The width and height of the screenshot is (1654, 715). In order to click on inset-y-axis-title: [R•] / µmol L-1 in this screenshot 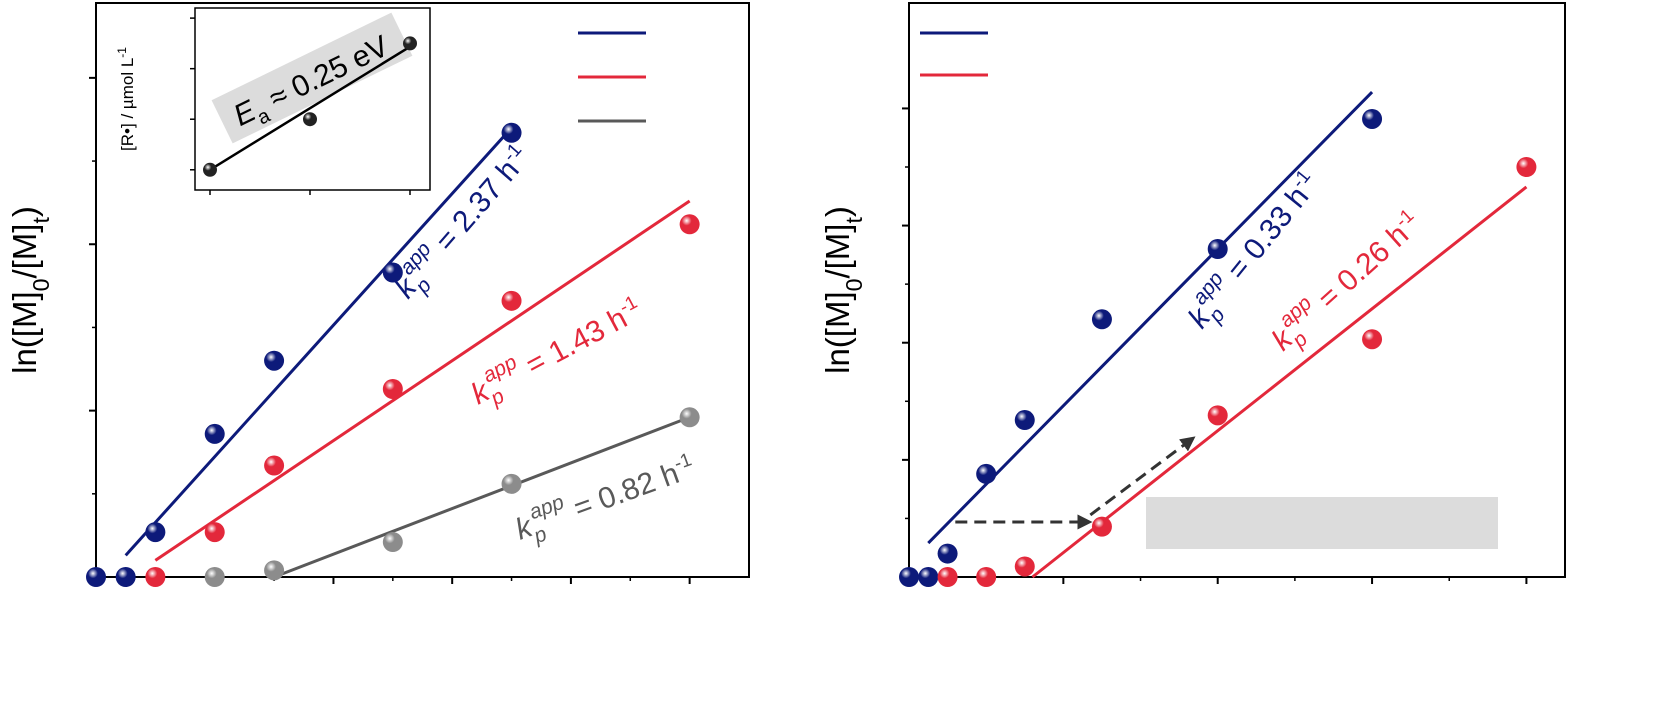, I will do `click(126, 99)`.